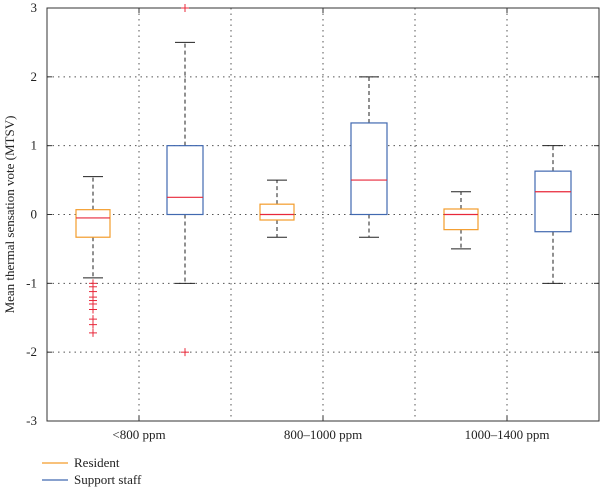 The image size is (600, 489). What do you see at coordinates (34, 214) in the screenshot?
I see `y-tick-label: 0` at bounding box center [34, 214].